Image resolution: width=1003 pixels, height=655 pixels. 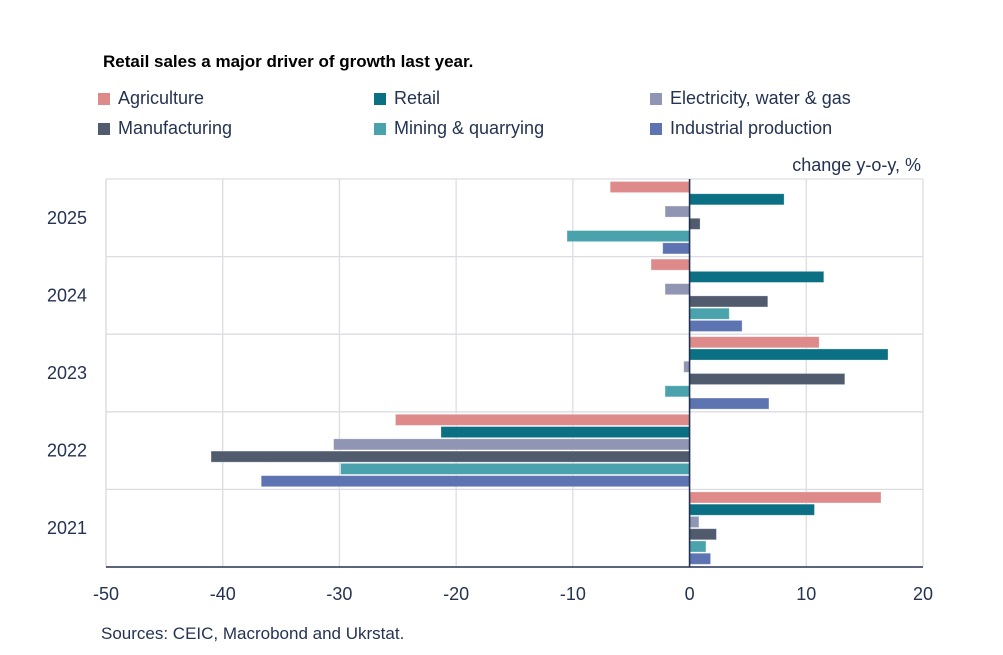 What do you see at coordinates (760, 98) in the screenshot?
I see `legend-label-electricity: Electricity, water & gas` at bounding box center [760, 98].